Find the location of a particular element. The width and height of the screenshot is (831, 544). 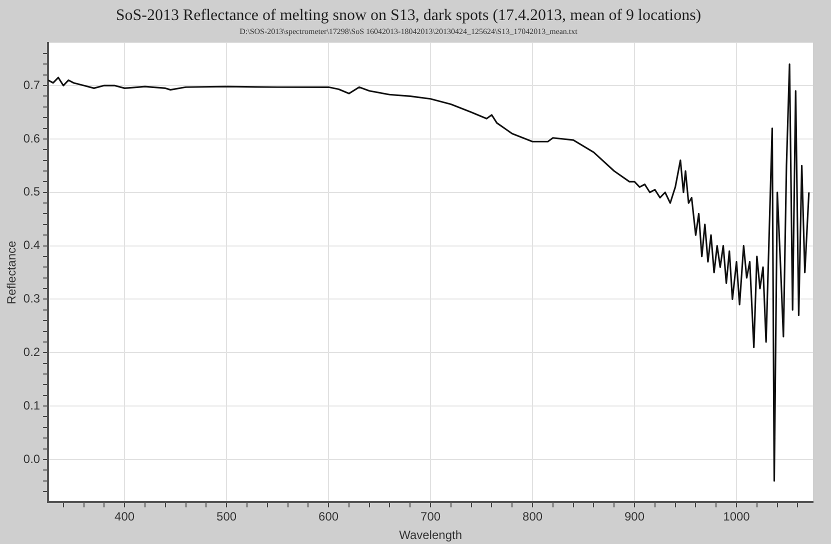

x-tick-label: 800 is located at coordinates (532, 517).